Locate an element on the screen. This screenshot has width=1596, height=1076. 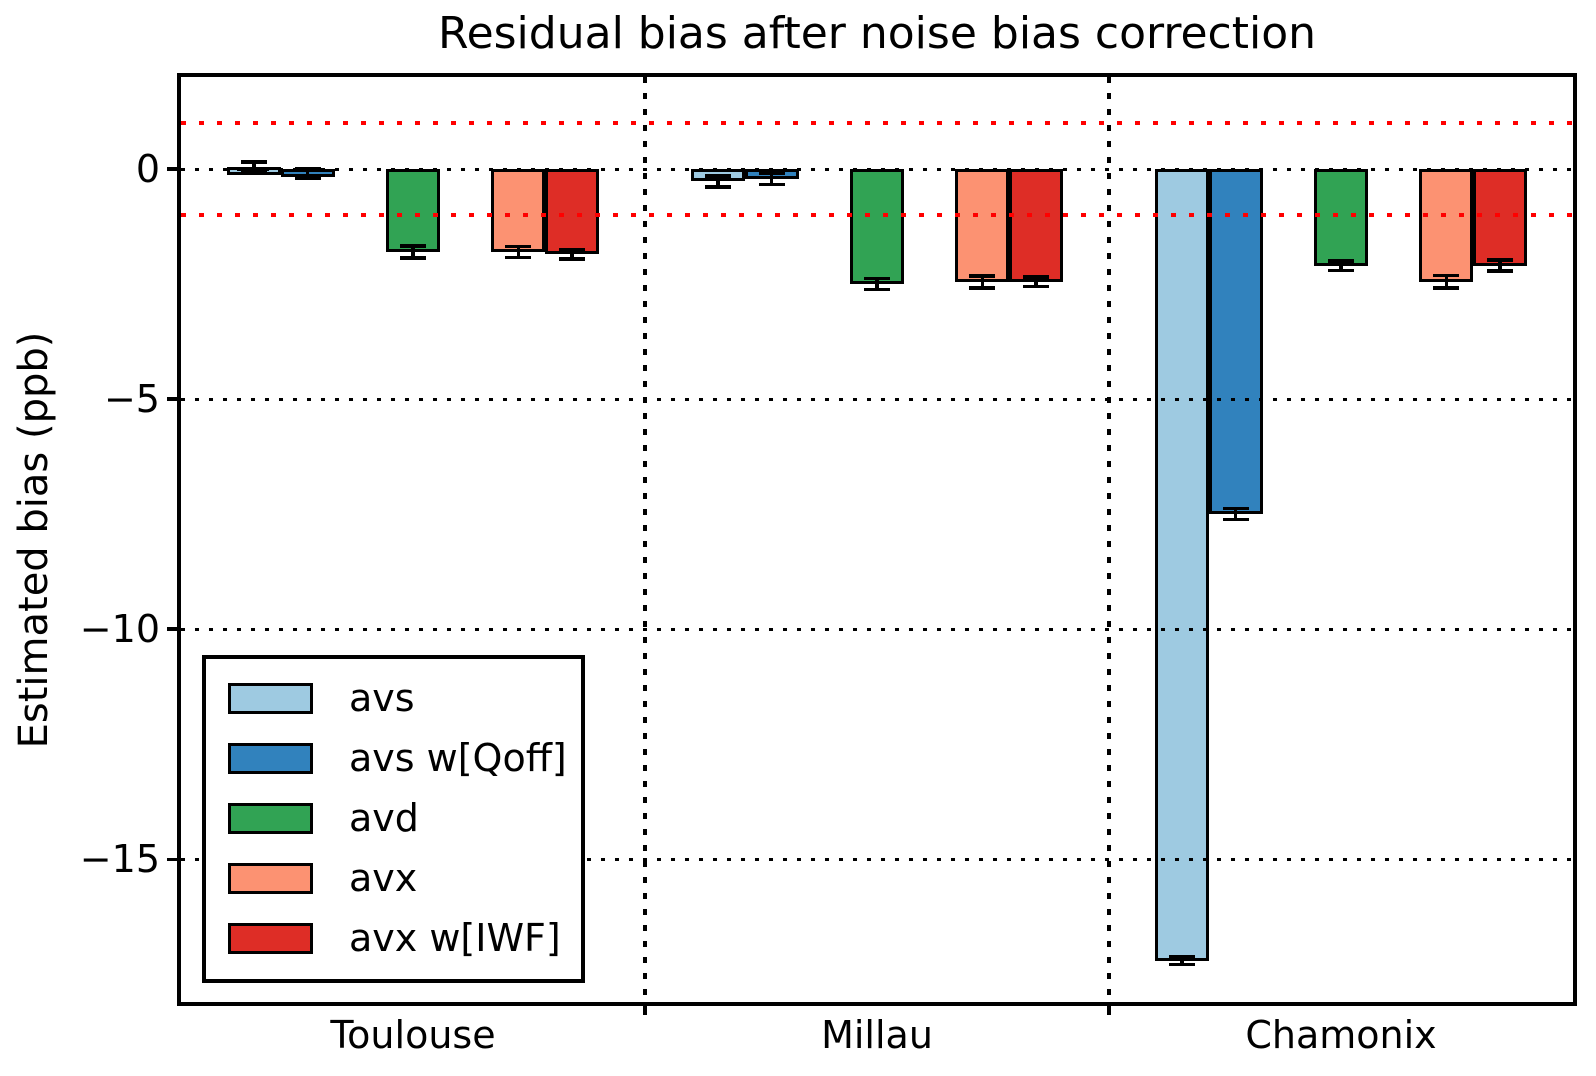
bar-avd-millau is located at coordinates (877, 227).